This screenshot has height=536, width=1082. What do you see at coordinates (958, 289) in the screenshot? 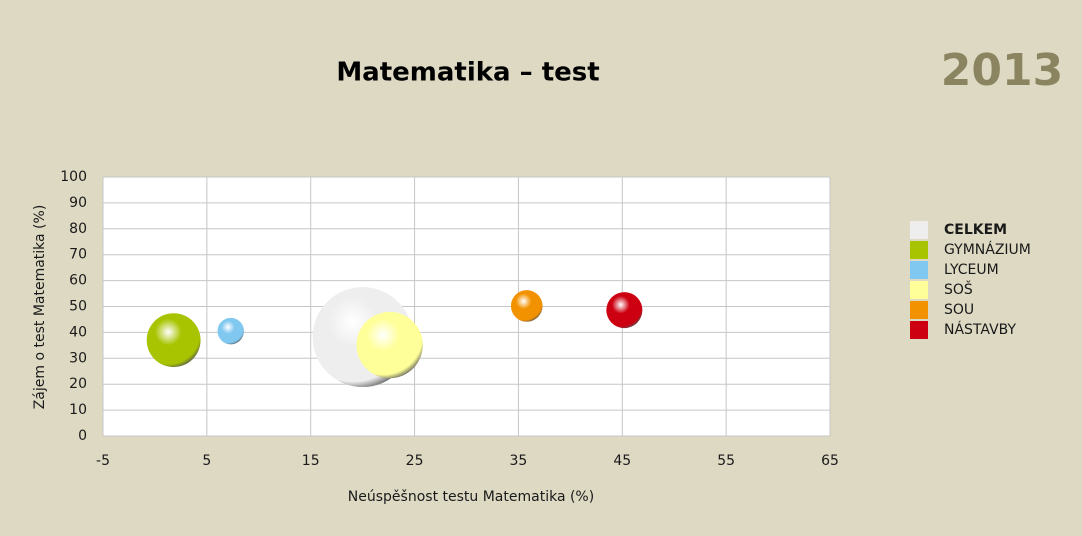
I see `legend-label: SOŠ` at bounding box center [958, 289].